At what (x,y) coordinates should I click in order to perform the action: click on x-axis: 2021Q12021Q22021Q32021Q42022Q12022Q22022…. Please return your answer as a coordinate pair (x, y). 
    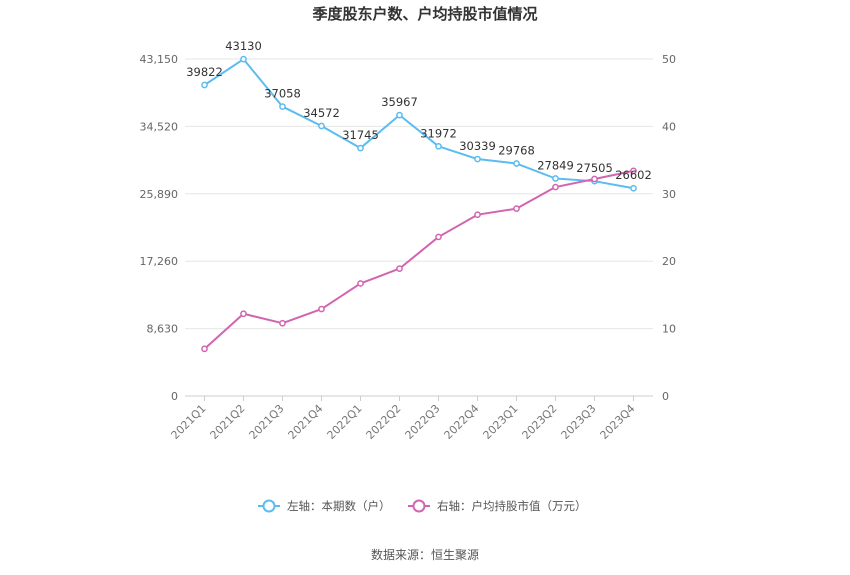
    Looking at the image, I should click on (403, 419).